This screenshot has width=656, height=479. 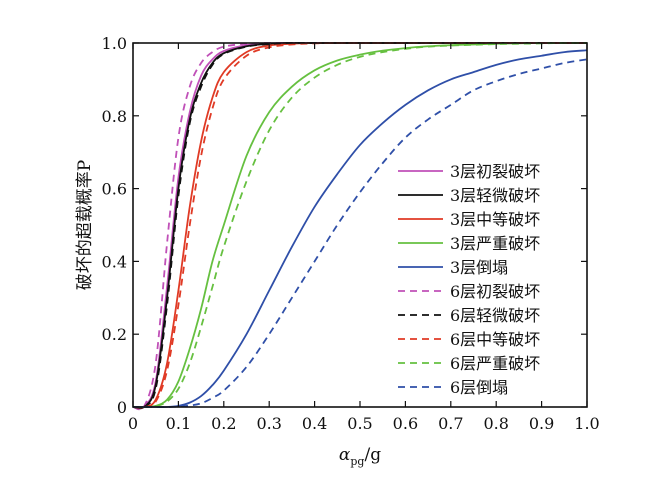 I want to click on x-axis-title: αpg/g, so click(x=360, y=456).